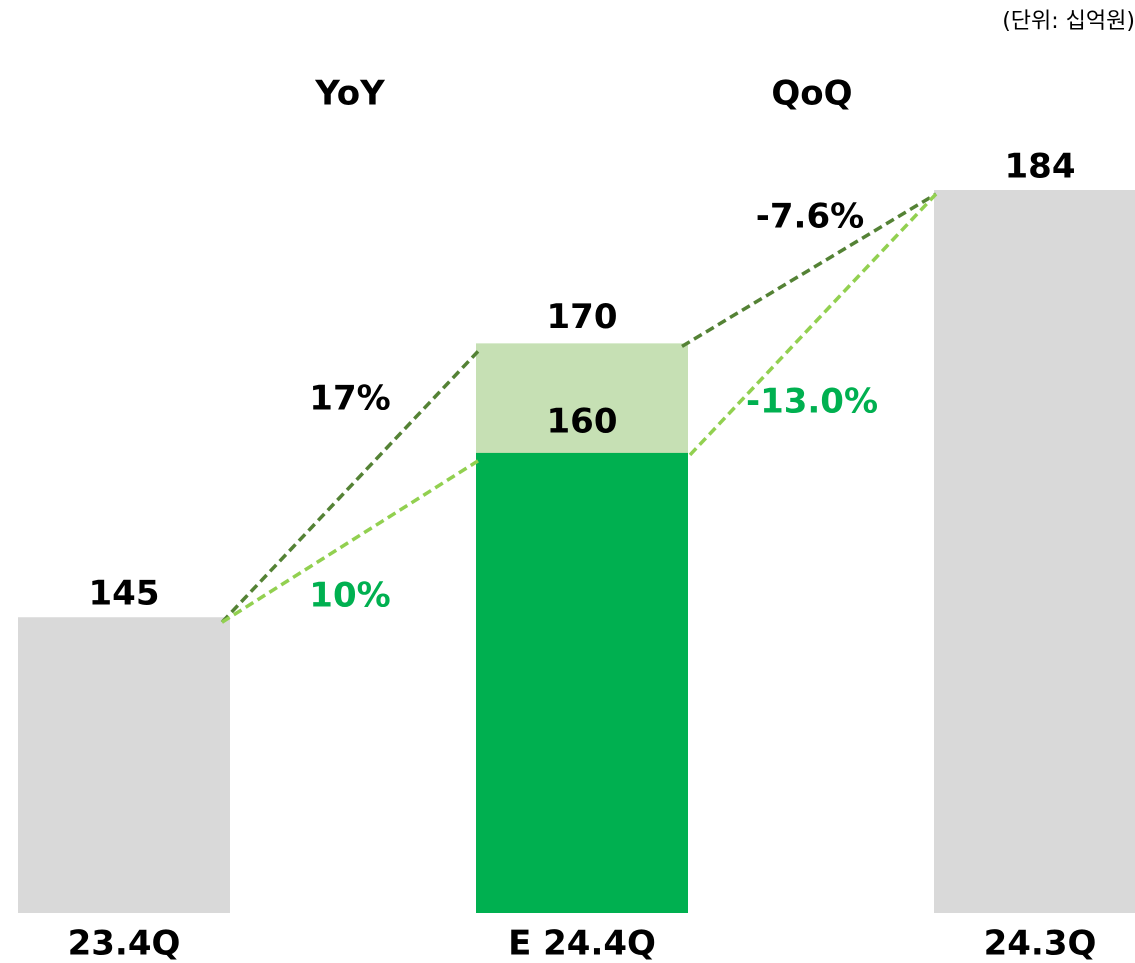 The height and width of the screenshot is (963, 1135). Describe the element at coordinates (812, 402) in the screenshot. I see `annotation: -13.0%` at that location.